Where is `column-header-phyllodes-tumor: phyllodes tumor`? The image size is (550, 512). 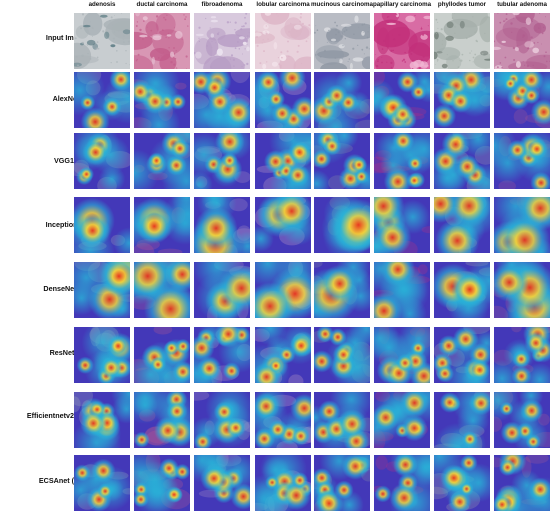 column-header-phyllodes-tumor: phyllodes tumor is located at coordinates (462, 4).